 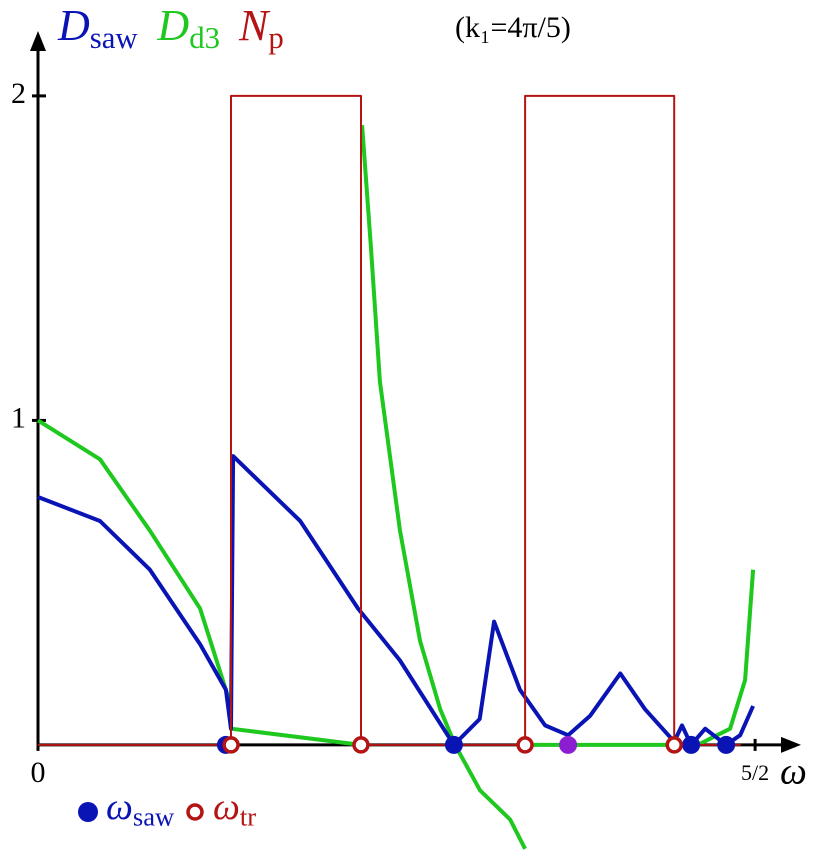 I want to click on y-axis-arrow, so click(x=38, y=41).